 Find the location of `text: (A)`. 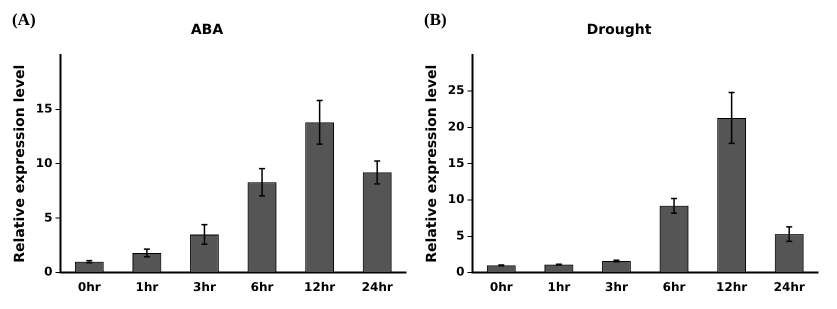

text: (A) is located at coordinates (24, 19).